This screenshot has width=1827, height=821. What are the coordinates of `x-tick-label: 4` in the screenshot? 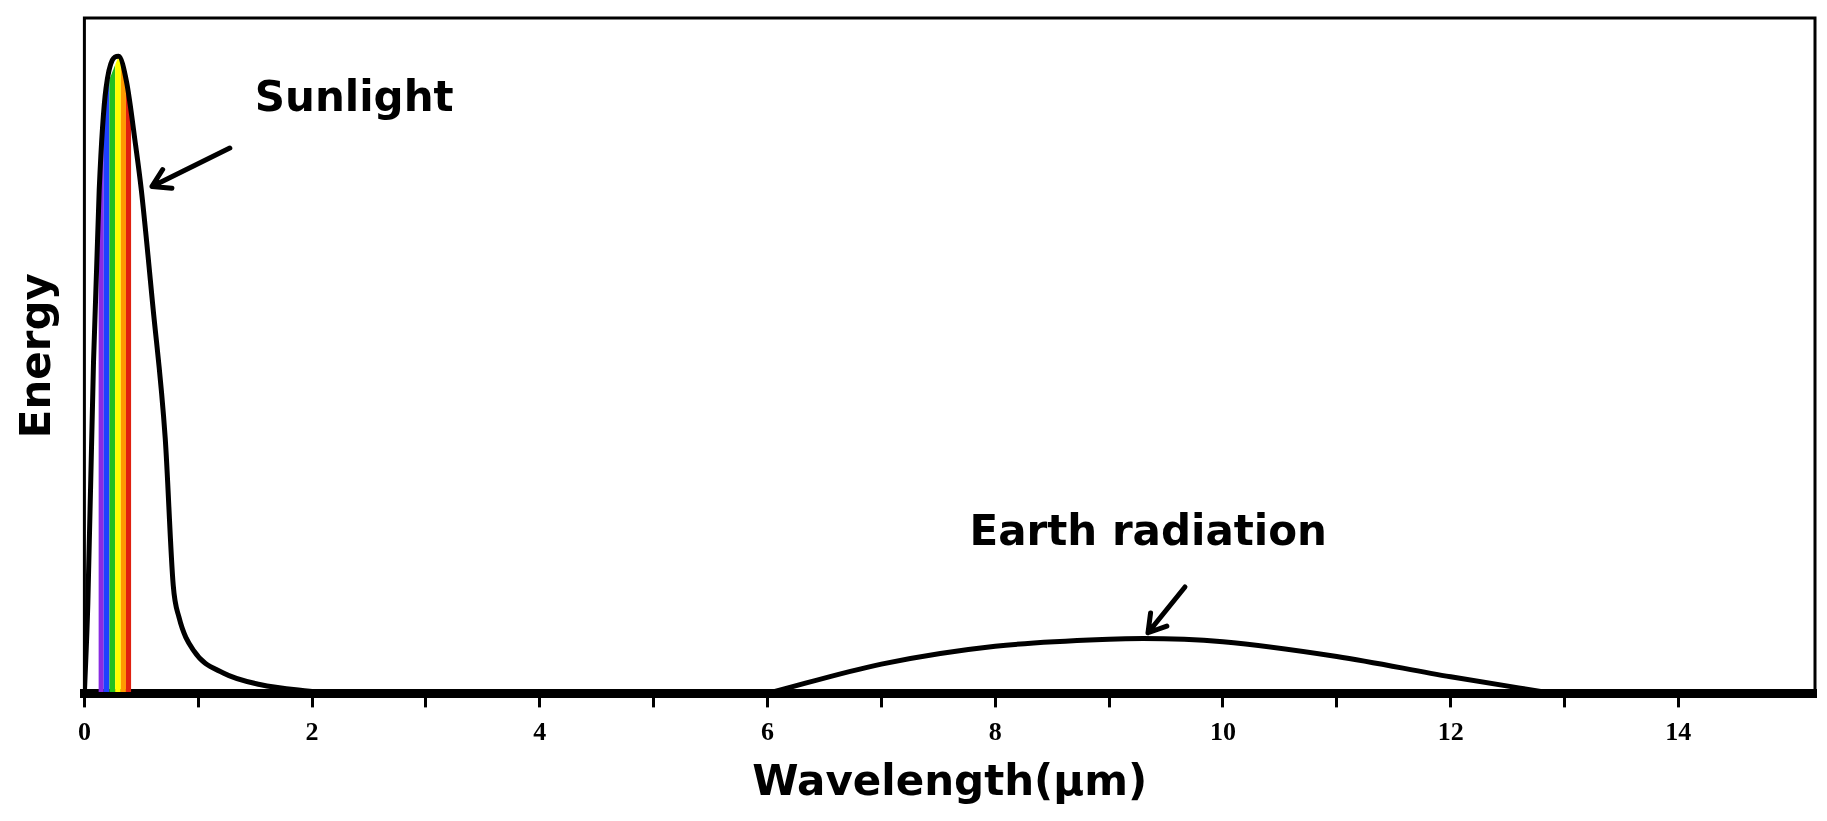 It's located at (540, 731).